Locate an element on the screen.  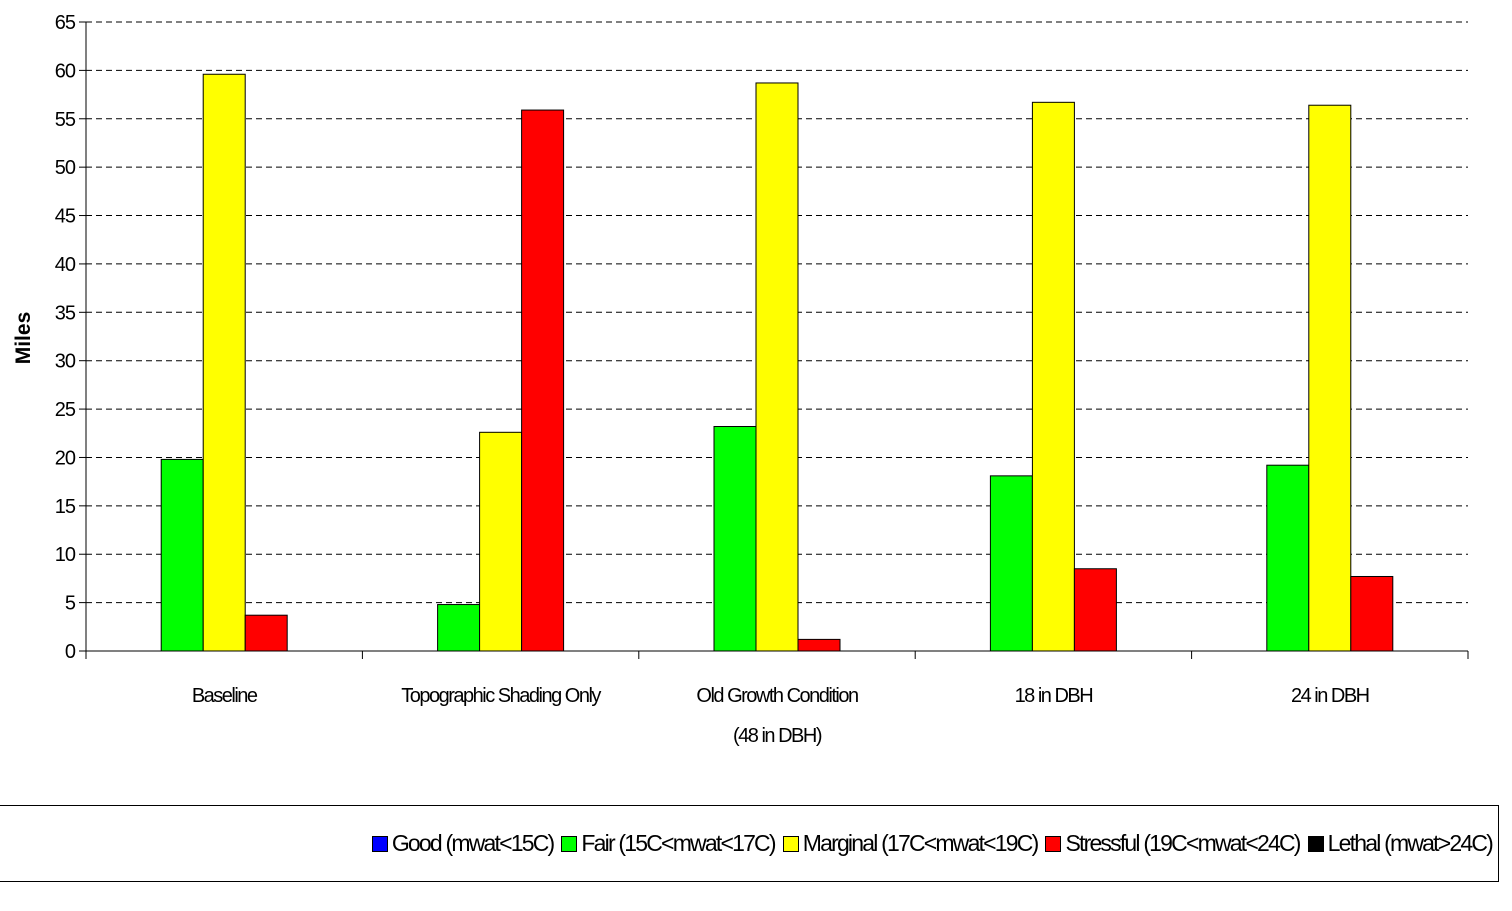
y-axis-title: Miles is located at coordinates (23, 338).